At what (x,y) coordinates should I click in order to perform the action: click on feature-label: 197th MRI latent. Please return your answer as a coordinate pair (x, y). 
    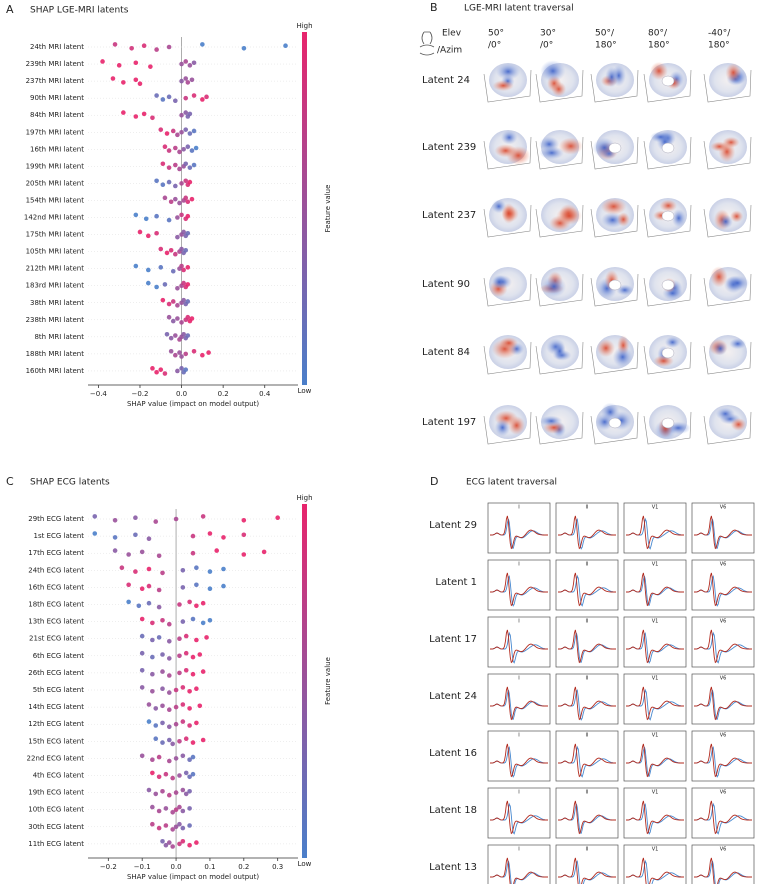
    Looking at the image, I should click on (55, 132).